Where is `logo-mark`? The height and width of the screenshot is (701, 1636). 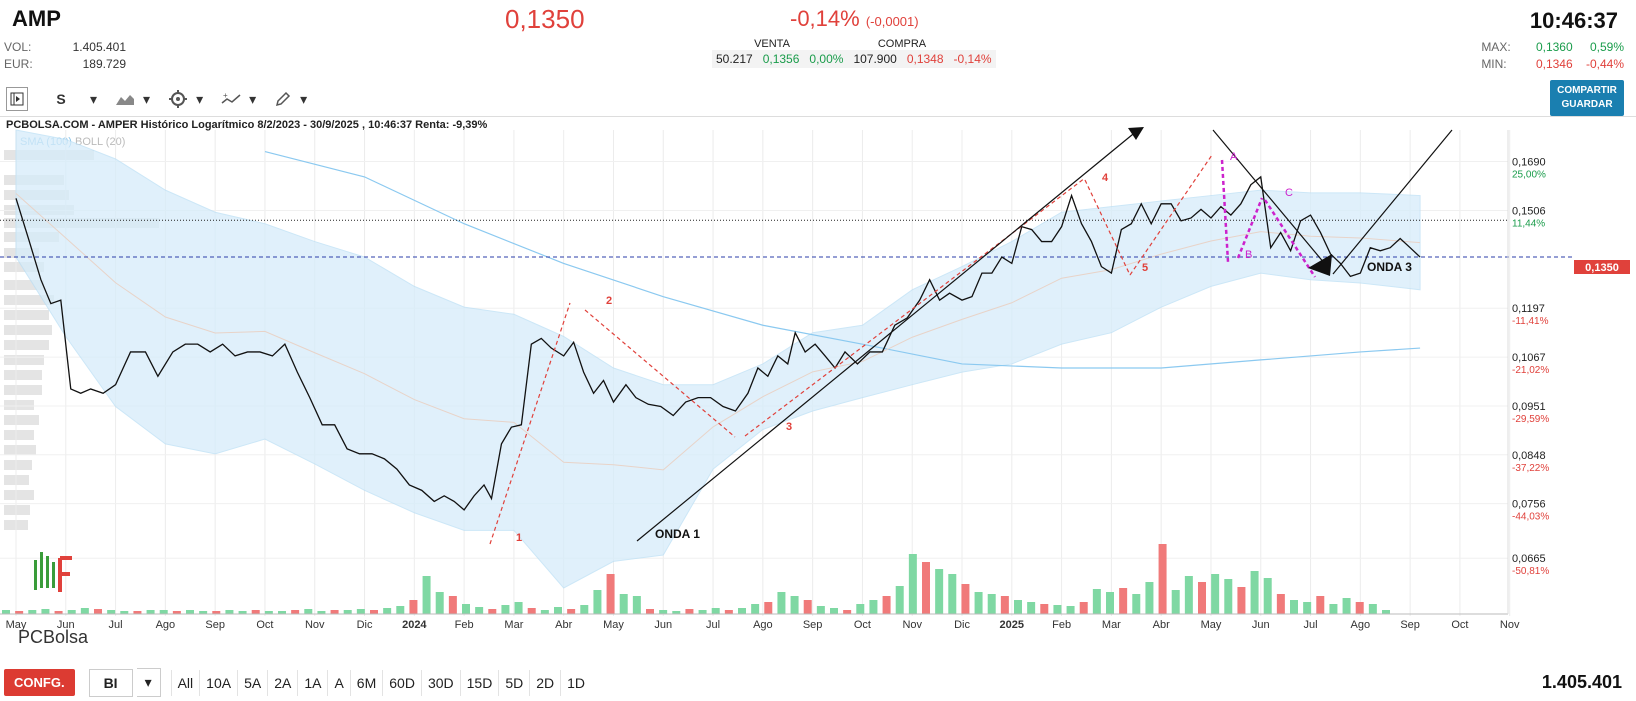 logo-mark is located at coordinates (65, 574).